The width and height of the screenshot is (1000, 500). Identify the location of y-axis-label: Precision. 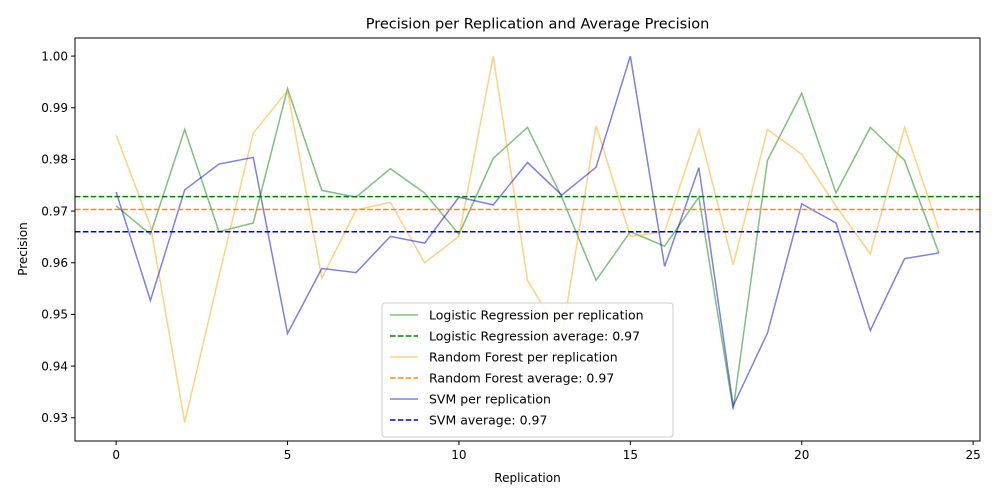
(23, 249).